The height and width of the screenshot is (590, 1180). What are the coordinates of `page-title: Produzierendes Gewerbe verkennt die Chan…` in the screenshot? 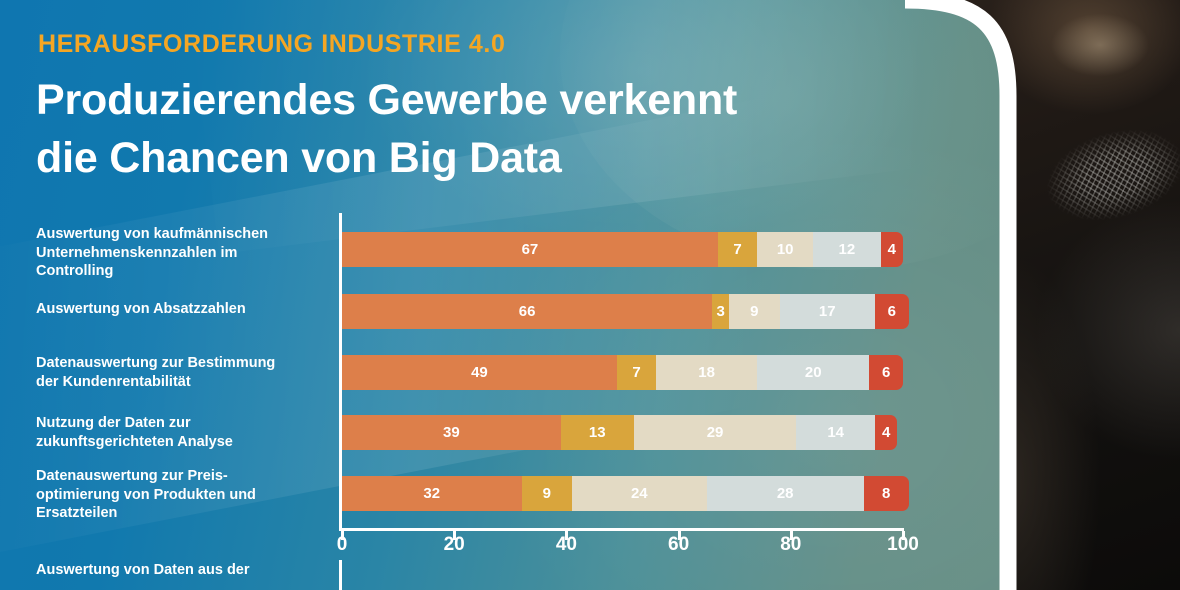 It's located at (436, 129).